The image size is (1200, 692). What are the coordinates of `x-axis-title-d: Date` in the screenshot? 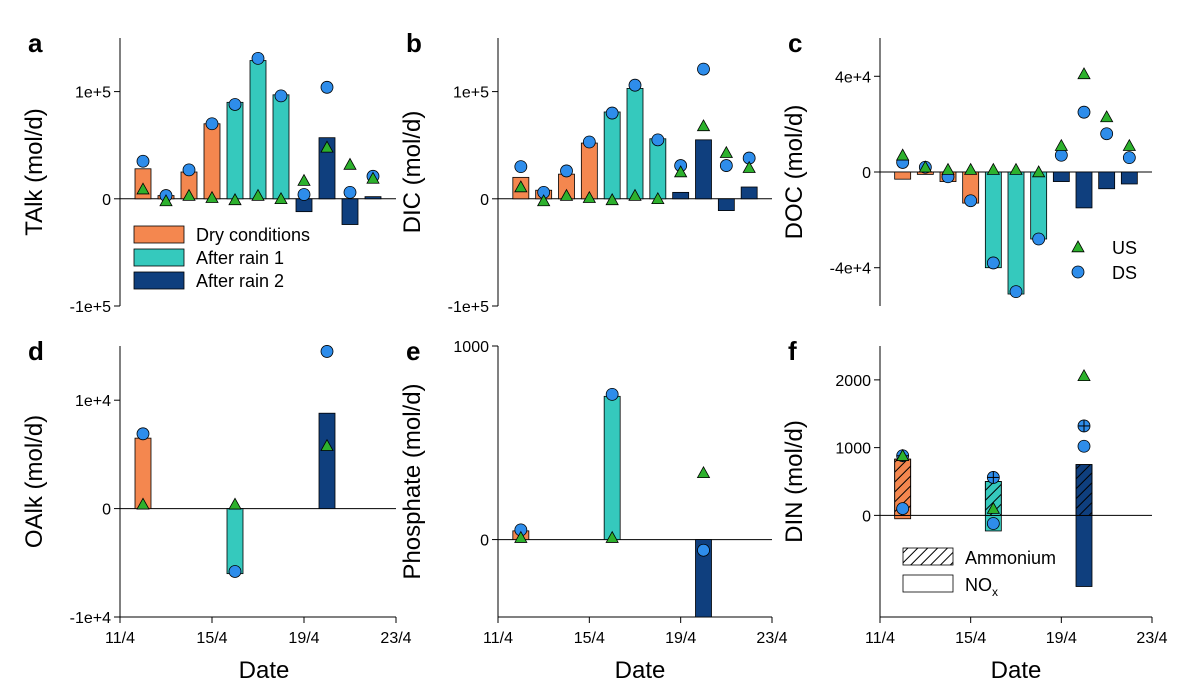 It's located at (264, 670).